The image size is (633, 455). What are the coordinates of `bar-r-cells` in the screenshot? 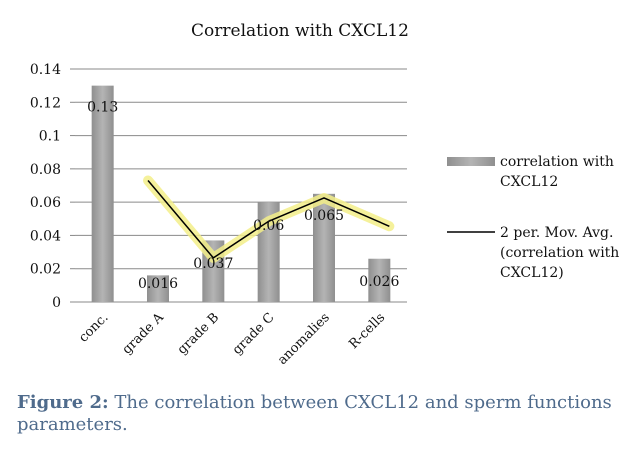 It's located at (379, 280).